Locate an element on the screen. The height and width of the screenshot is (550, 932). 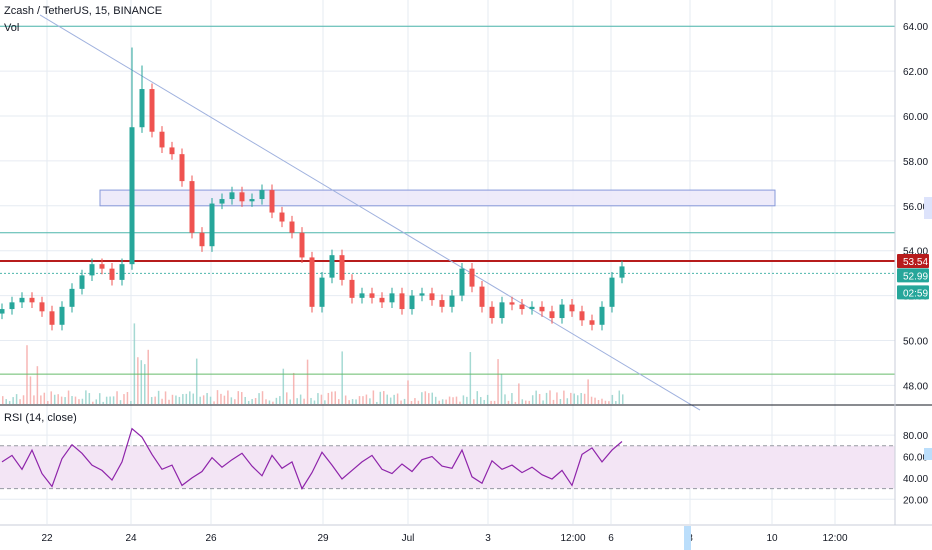
zone-rectangle is located at coordinates (437, 198).